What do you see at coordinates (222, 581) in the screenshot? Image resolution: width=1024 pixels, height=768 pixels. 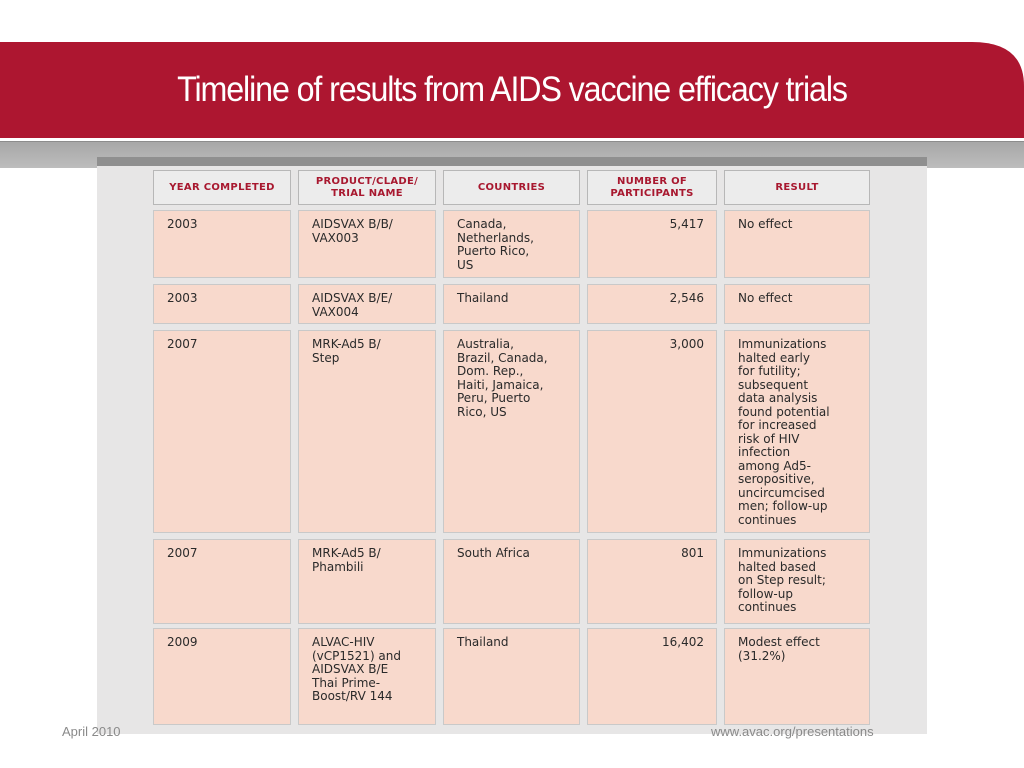 I see `cell-year-row-4: 2007` at bounding box center [222, 581].